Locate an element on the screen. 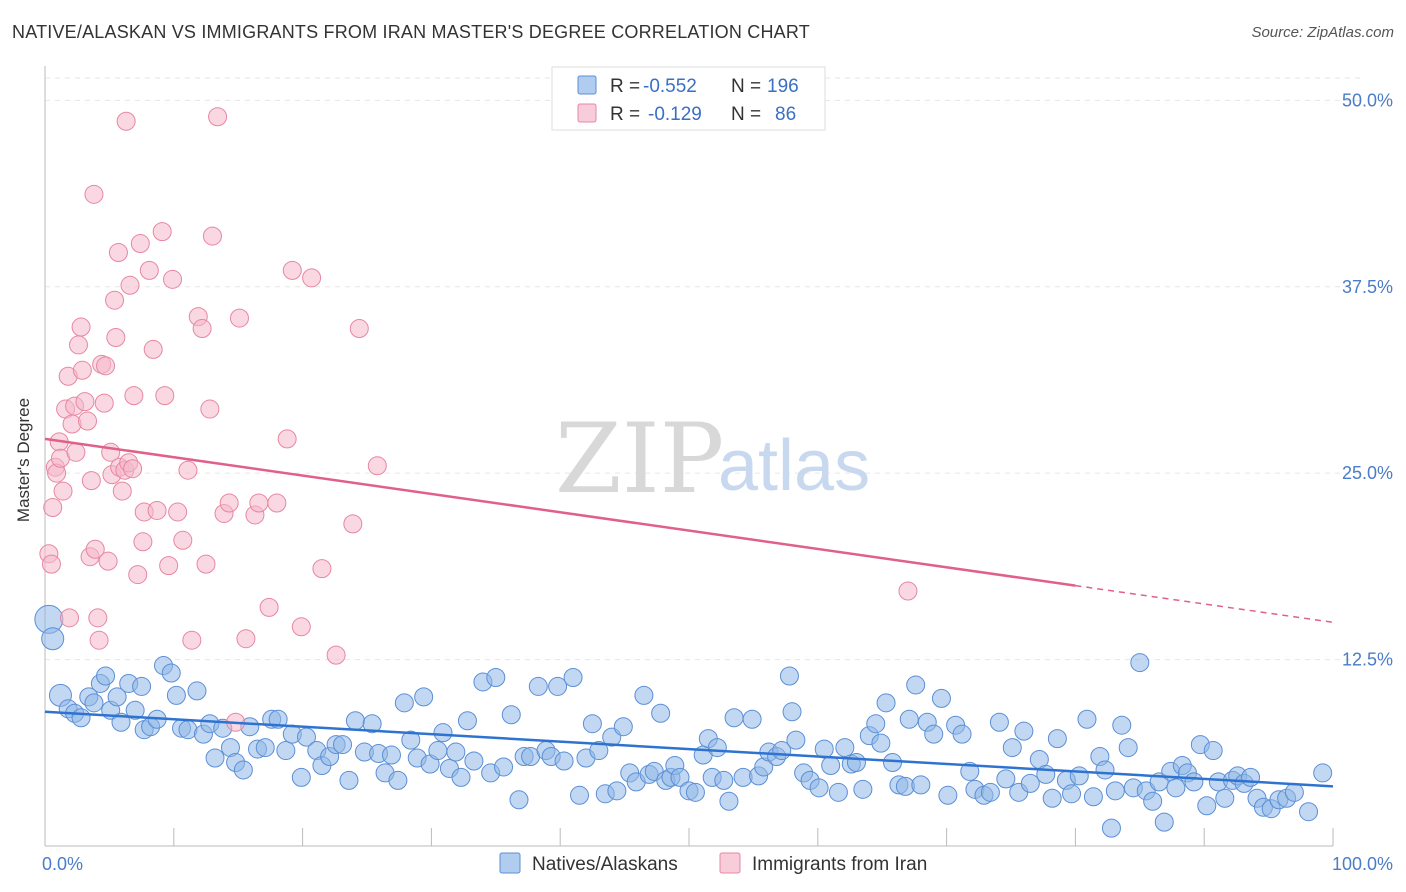  correlation-legend: R = -0.552 N = 196 R = -0.129 N = 86 is located at coordinates (688, 98).